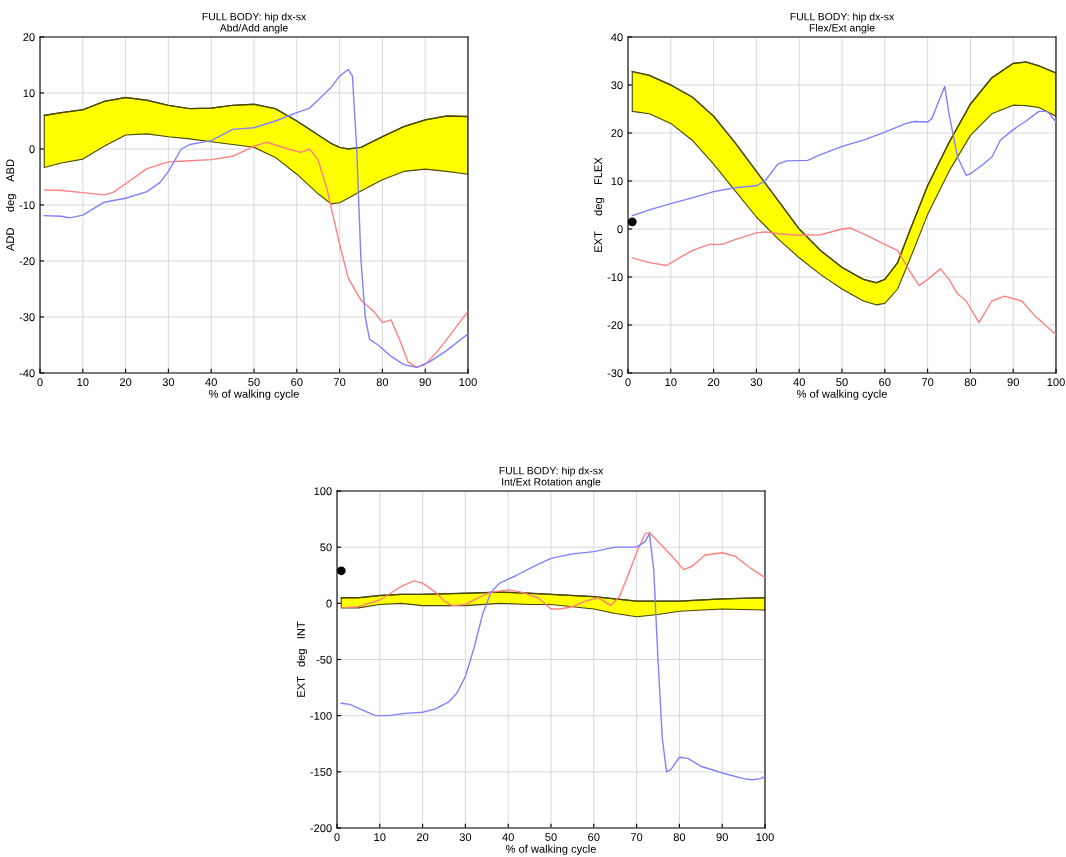  Describe the element at coordinates (254, 23) in the screenshot. I see `chart-title: FULL BODY: hip dx-sx Abd/Add angle` at that location.